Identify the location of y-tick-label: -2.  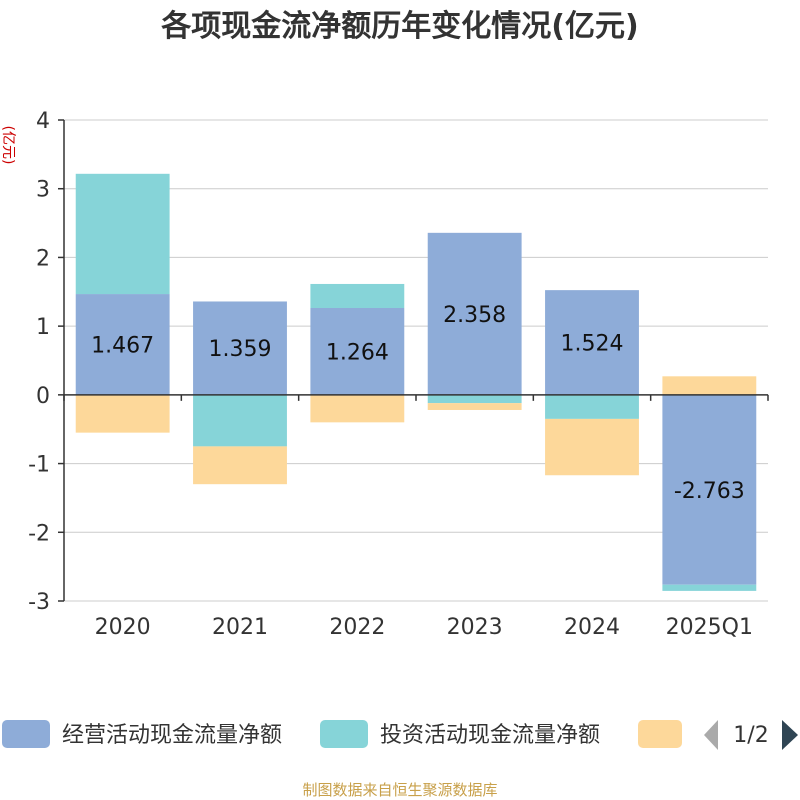
(39, 533).